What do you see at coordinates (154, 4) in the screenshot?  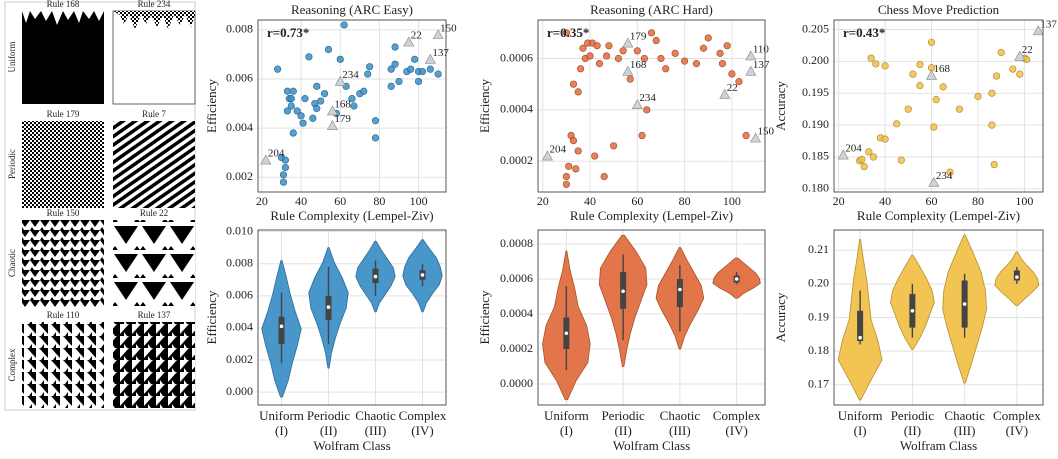 I see `rule-label: Rule 234` at bounding box center [154, 4].